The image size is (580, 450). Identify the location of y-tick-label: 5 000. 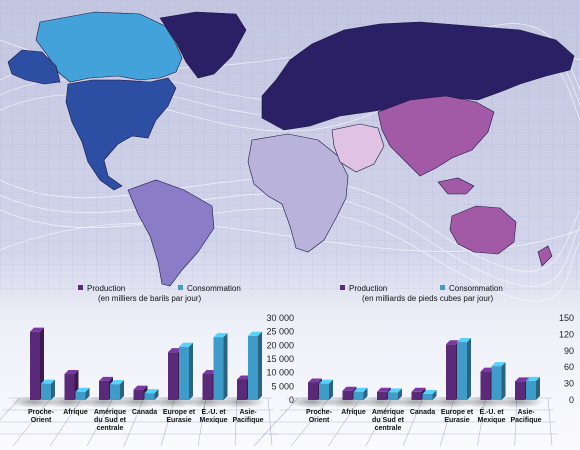
(282, 386).